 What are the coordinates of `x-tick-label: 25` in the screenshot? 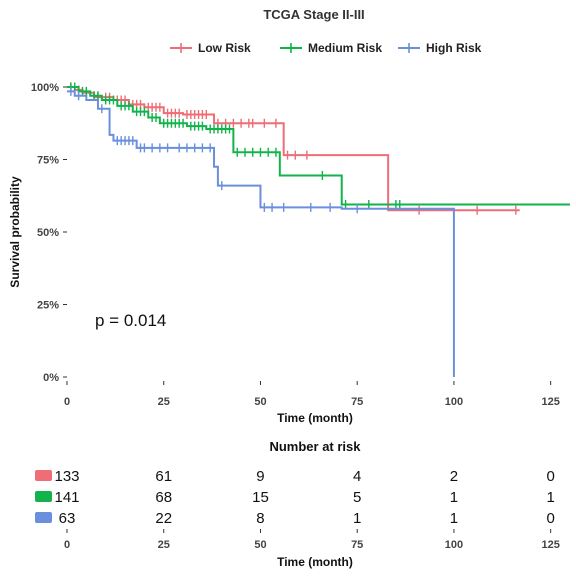 It's located at (164, 402).